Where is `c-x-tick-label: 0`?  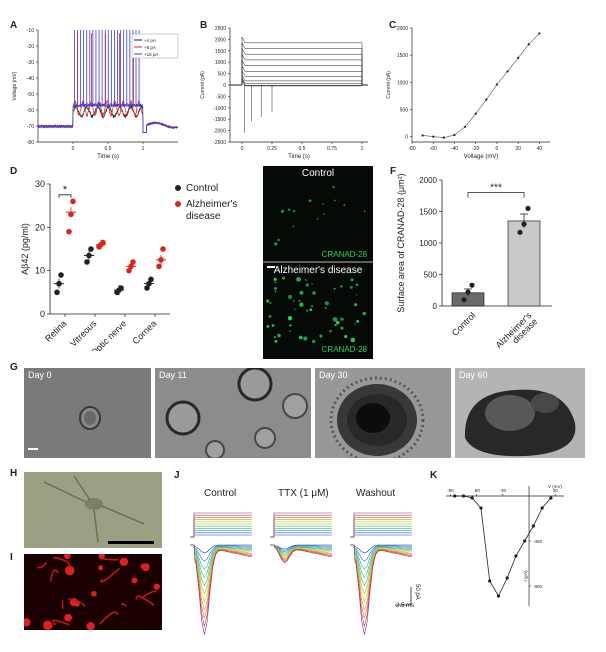 c-x-tick-label: 0 is located at coordinates (497, 149).